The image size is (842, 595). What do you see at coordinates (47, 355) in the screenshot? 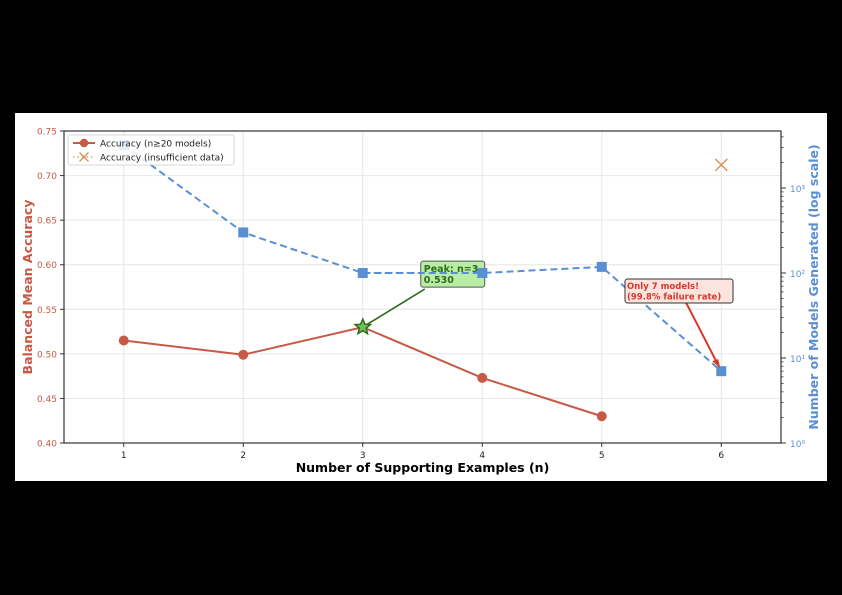
I see `y-tick-label: 0.50` at bounding box center [47, 355].